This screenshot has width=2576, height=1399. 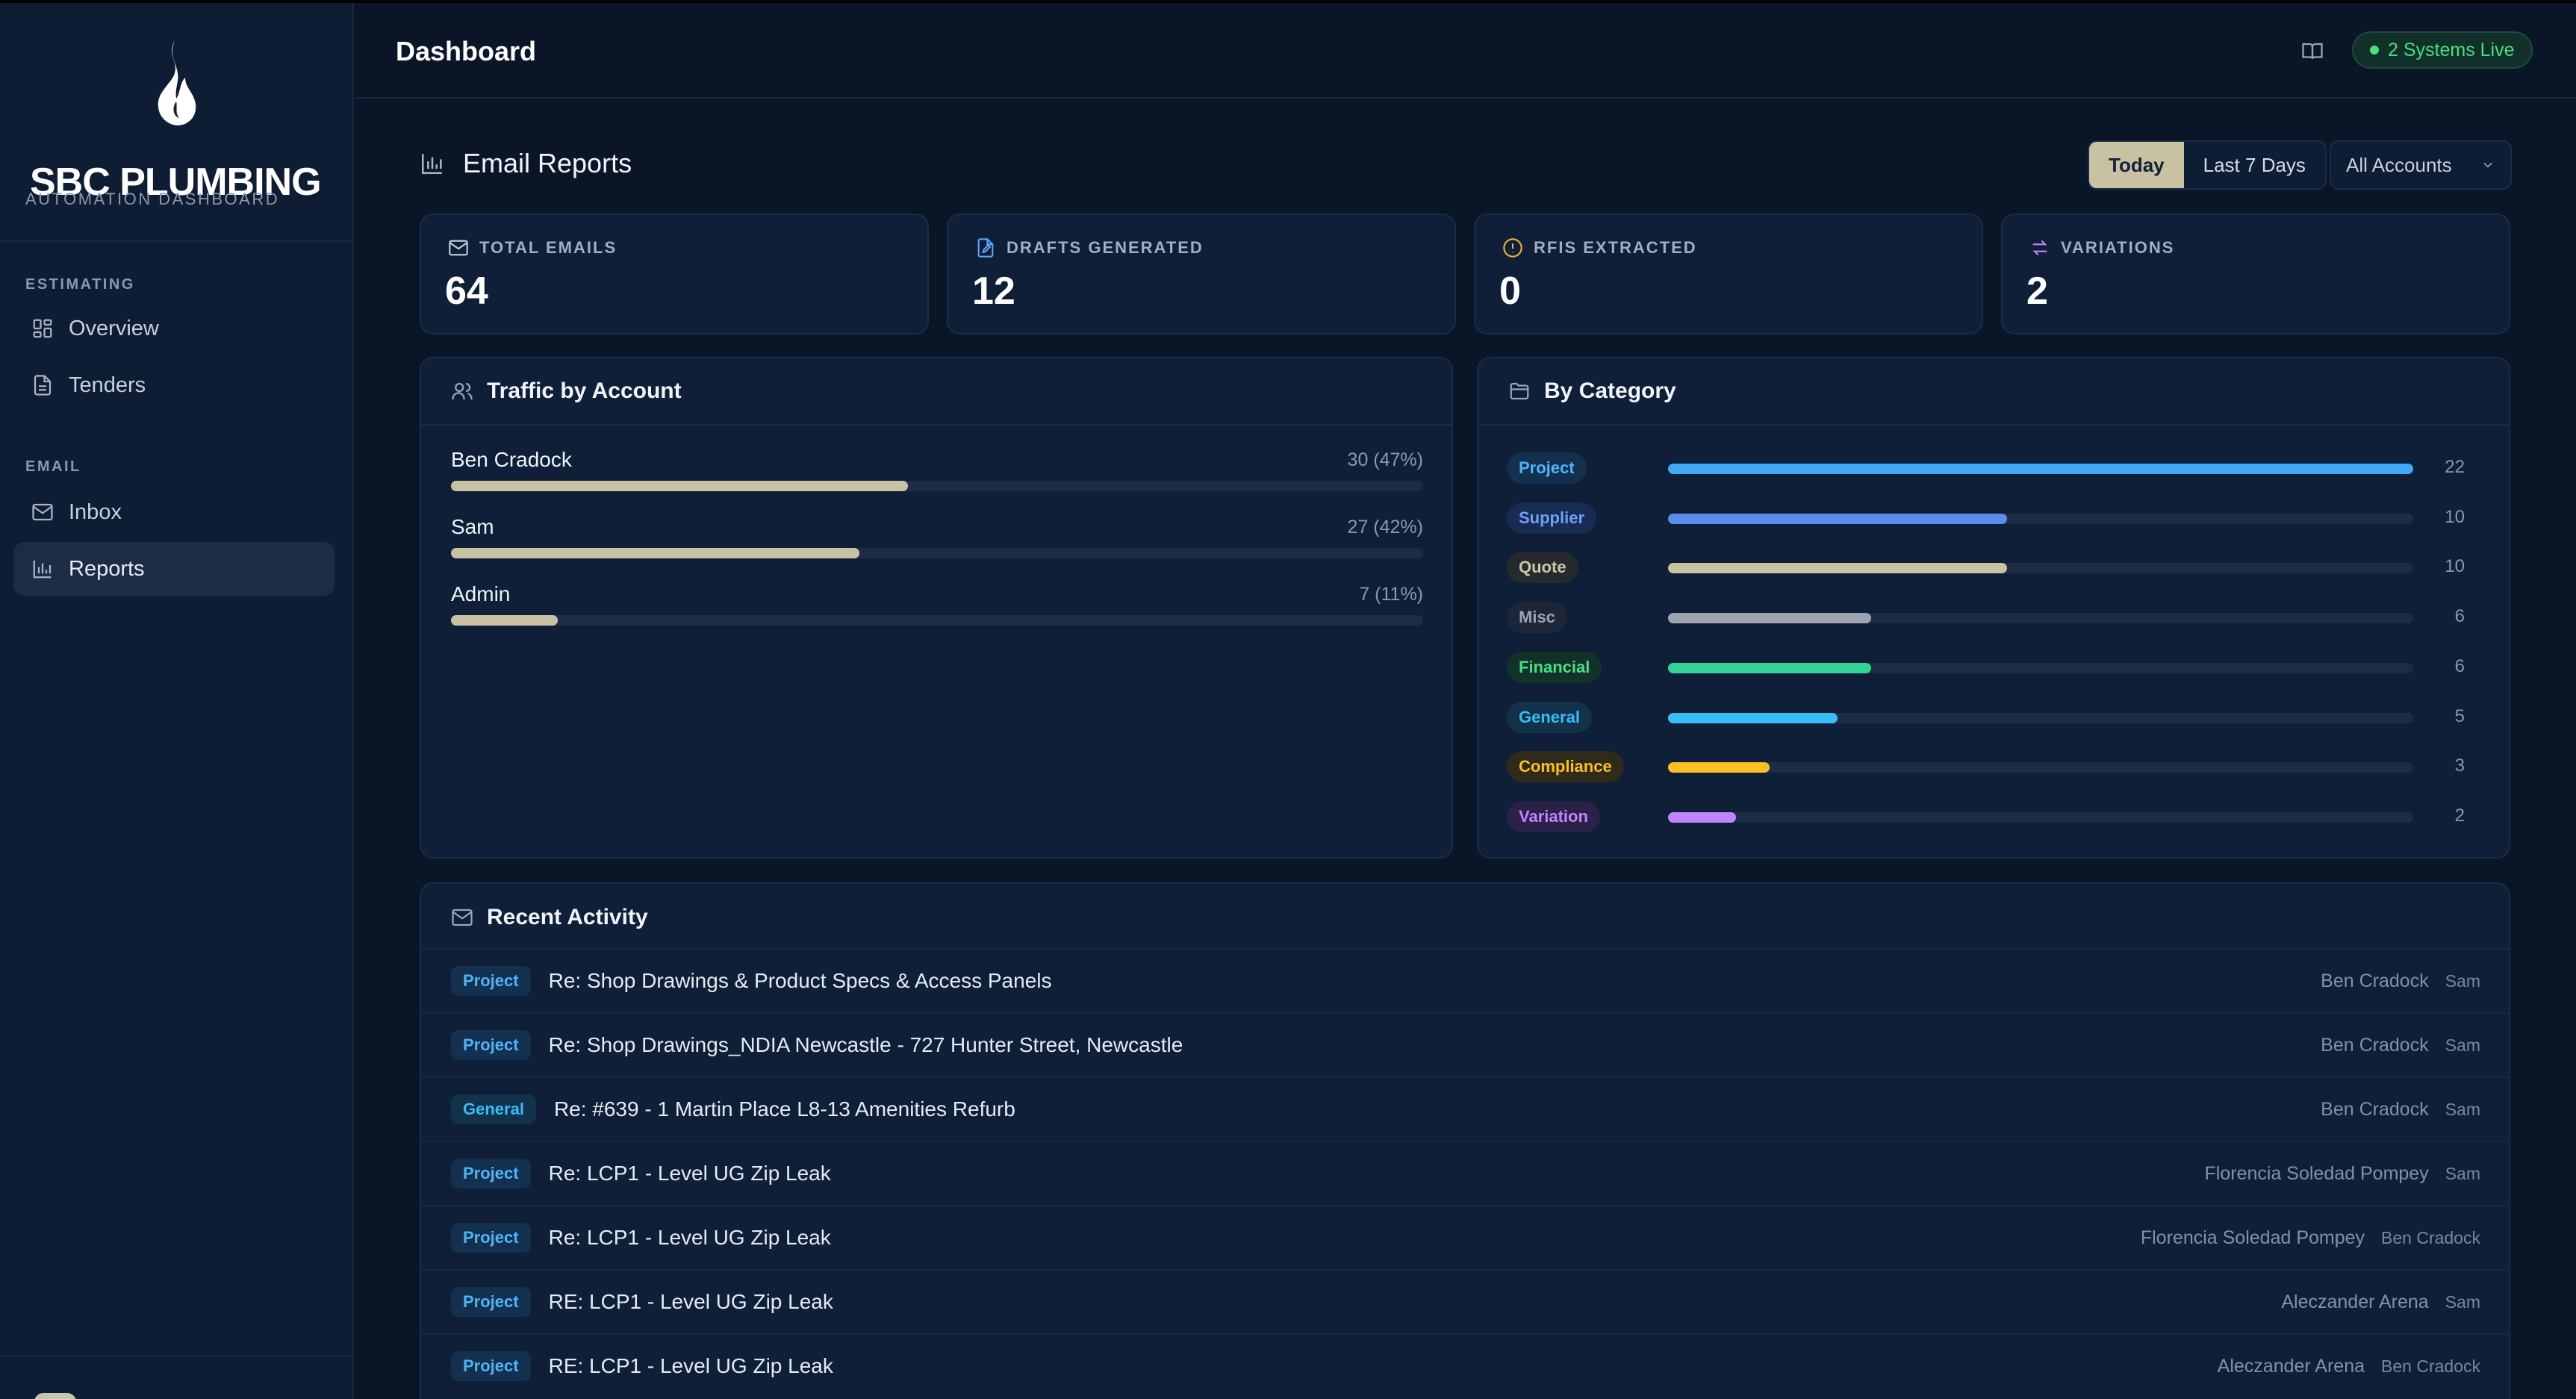 What do you see at coordinates (1089, 247) in the screenshot?
I see `stat-label-row: DRAFTS GENERATED` at bounding box center [1089, 247].